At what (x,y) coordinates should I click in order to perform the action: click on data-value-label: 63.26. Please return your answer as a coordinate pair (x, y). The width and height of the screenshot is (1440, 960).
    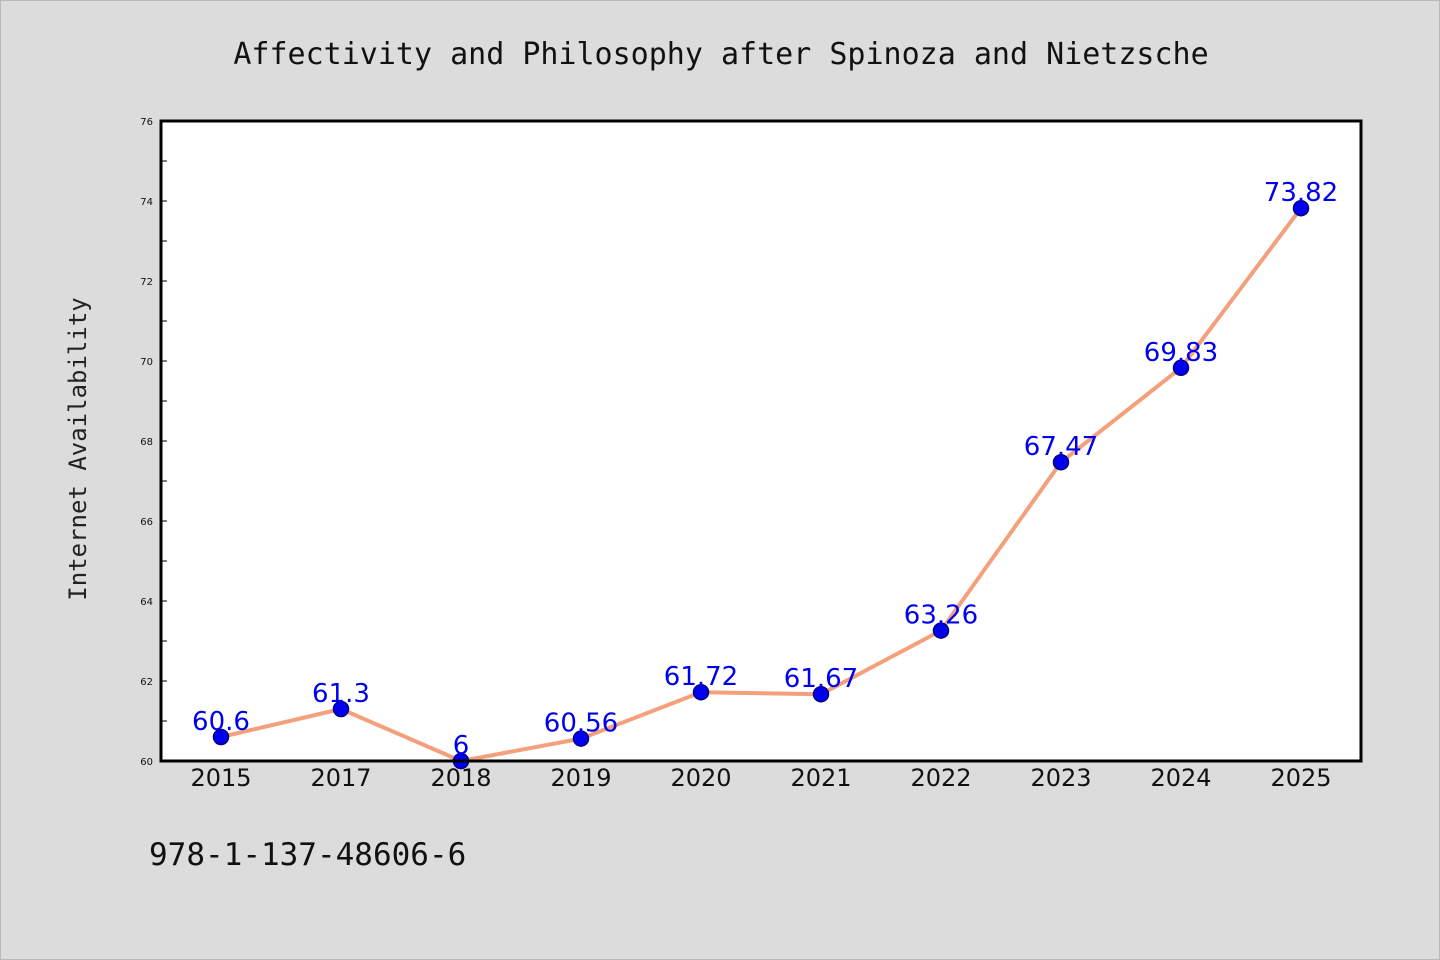
    Looking at the image, I should click on (941, 616).